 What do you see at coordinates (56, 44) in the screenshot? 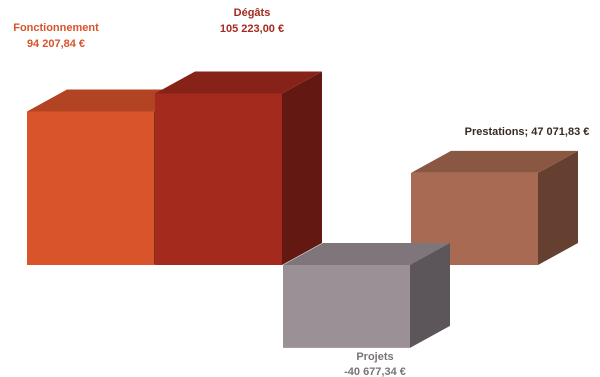
I see `data-label-fonctionnement-value: 94 207,84 €` at bounding box center [56, 44].